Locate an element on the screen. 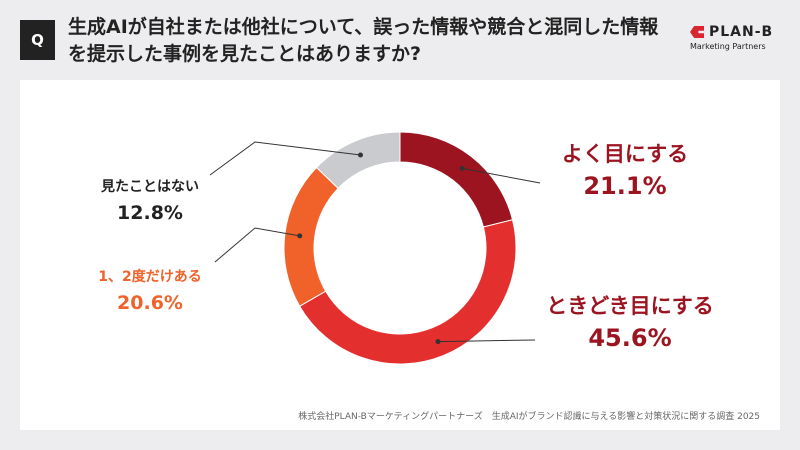 This screenshot has height=450, width=800. logo-subtitle: Marketing Partners is located at coordinates (728, 46).